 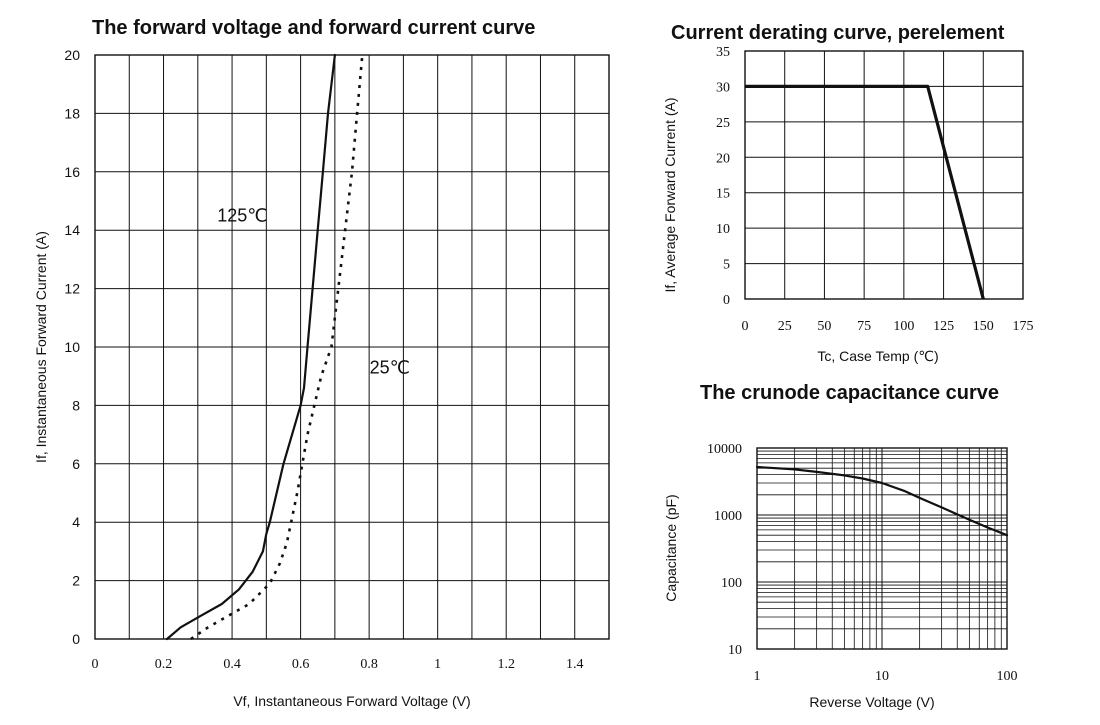 What do you see at coordinates (871, 702) in the screenshot?
I see `capacitance-x-axis-label: Reverse Voltage (V)` at bounding box center [871, 702].